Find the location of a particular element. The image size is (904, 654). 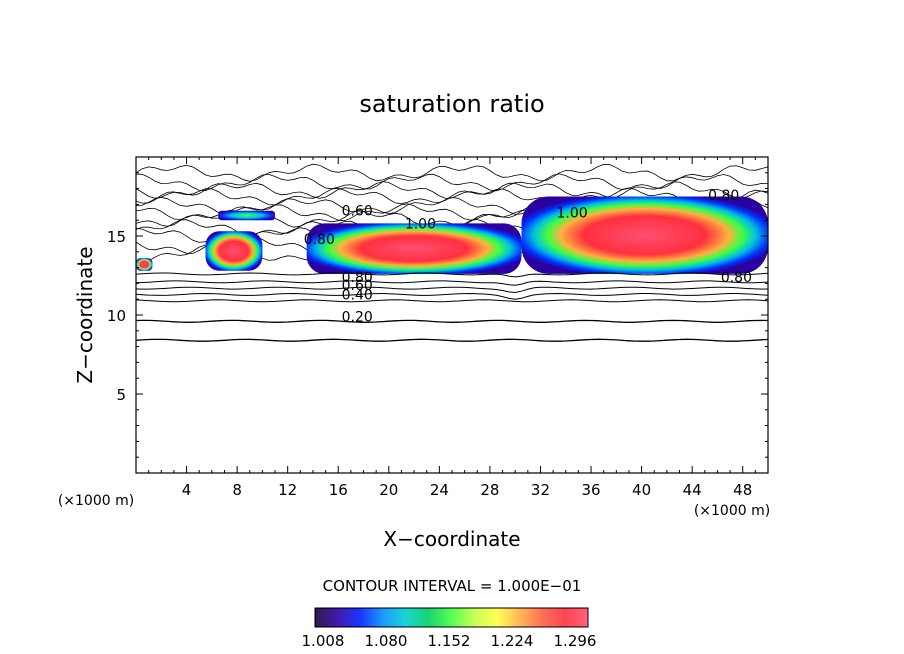

x-tick-label: 36 is located at coordinates (590, 490).